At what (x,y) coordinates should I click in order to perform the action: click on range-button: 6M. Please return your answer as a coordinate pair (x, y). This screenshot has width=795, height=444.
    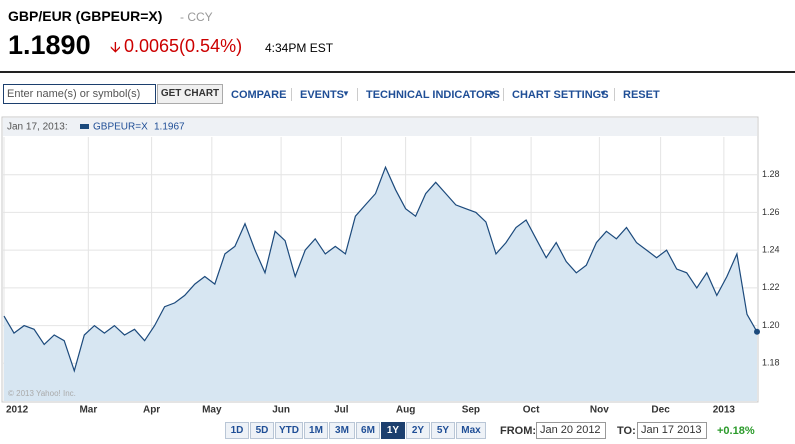
    Looking at the image, I should click on (368, 430).